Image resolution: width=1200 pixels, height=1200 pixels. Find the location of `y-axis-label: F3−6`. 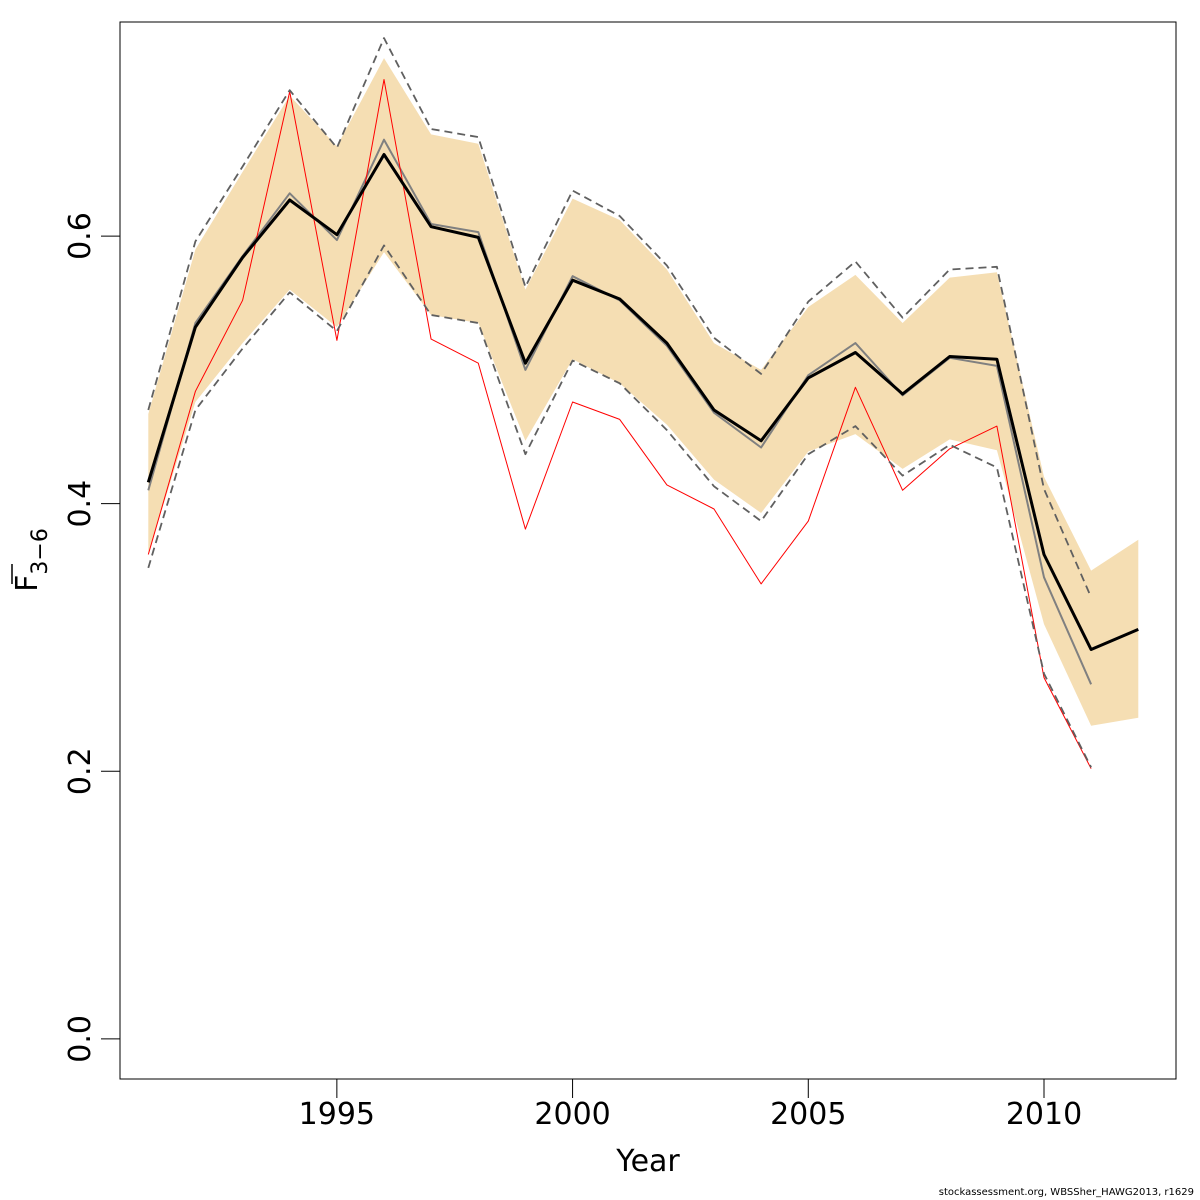

y-axis-label: F3−6 is located at coordinates (31, 560).